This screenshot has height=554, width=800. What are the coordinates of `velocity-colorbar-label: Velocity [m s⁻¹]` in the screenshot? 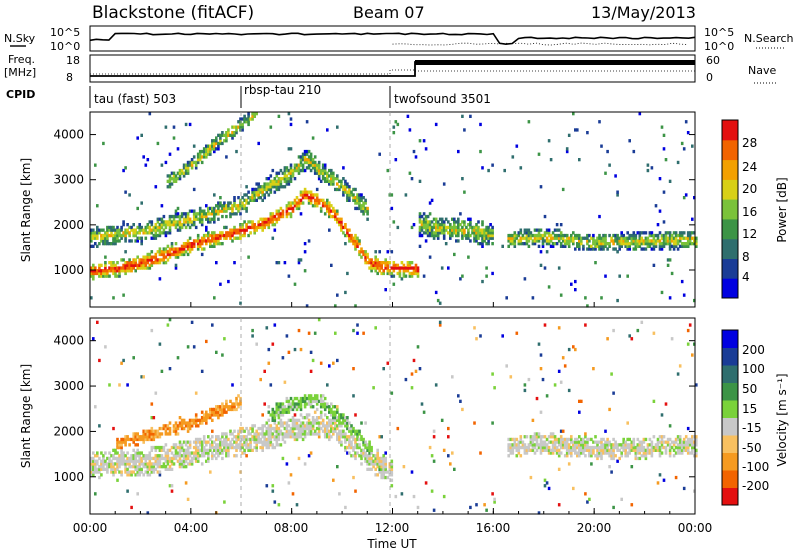 It's located at (782, 419).